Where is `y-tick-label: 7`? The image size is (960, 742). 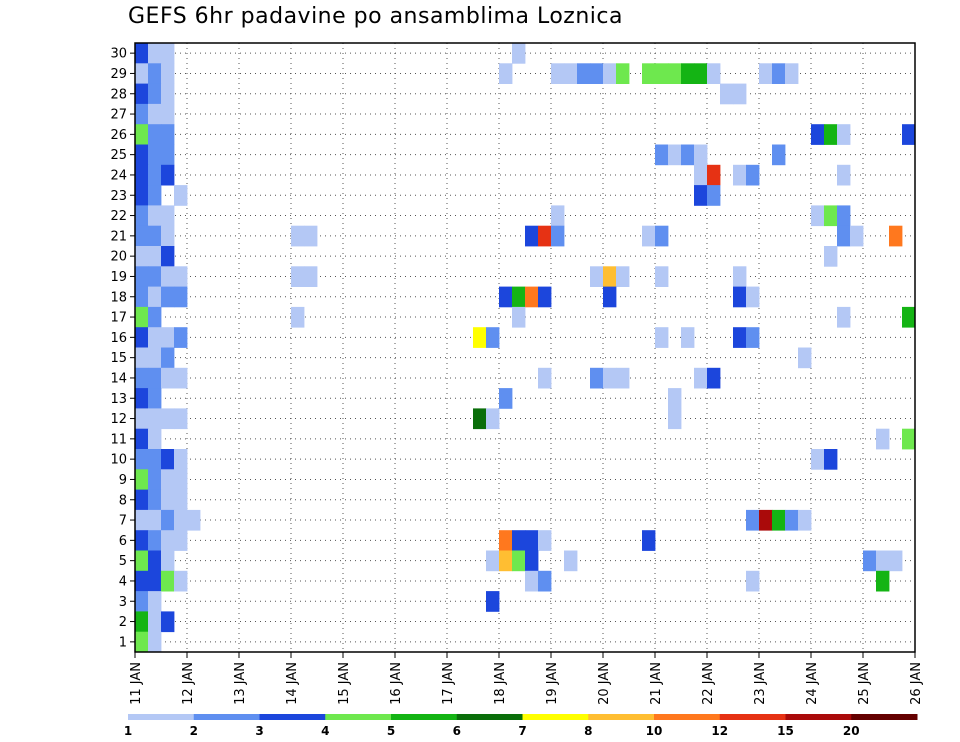 y-tick-label: 7 is located at coordinates (123, 521).